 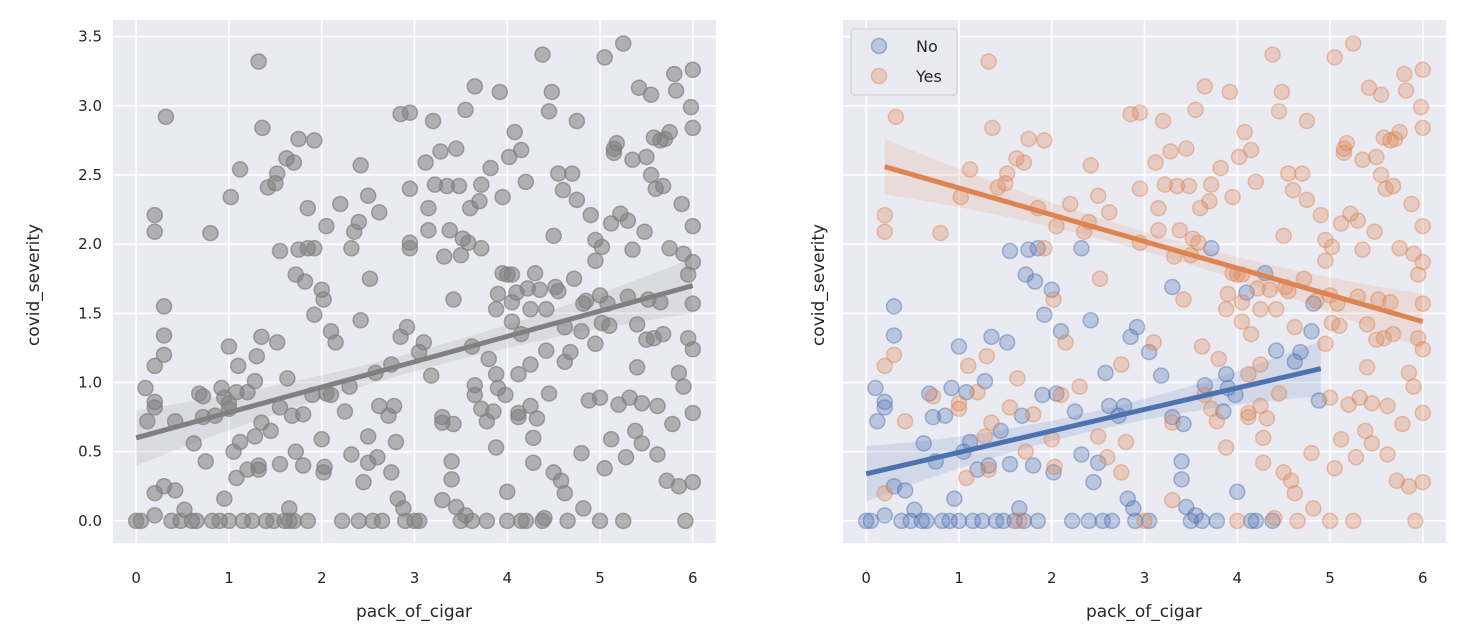 What do you see at coordinates (415, 578) in the screenshot?
I see `x-tick-label: 3` at bounding box center [415, 578].